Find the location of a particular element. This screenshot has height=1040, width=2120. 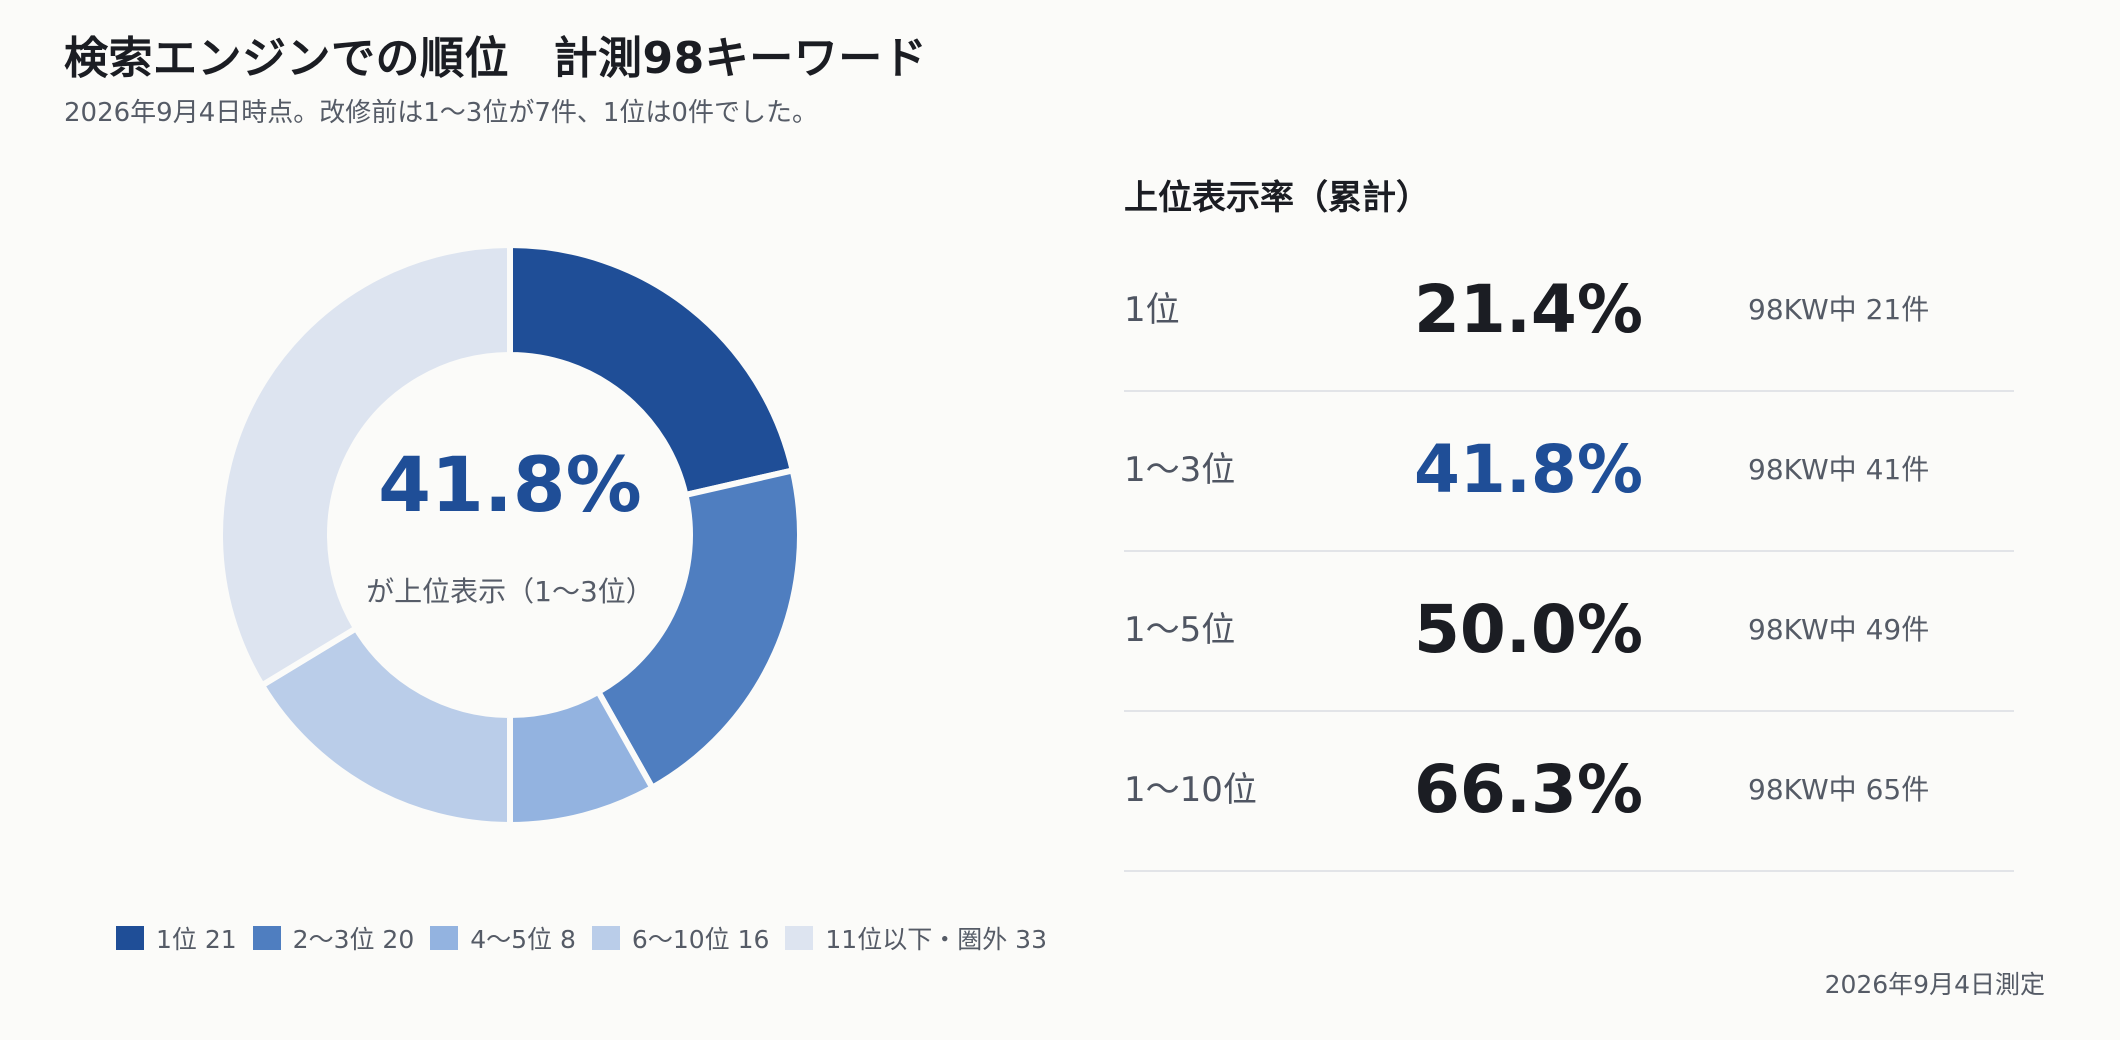

rate-percentage: 50.0% is located at coordinates (1528, 629).